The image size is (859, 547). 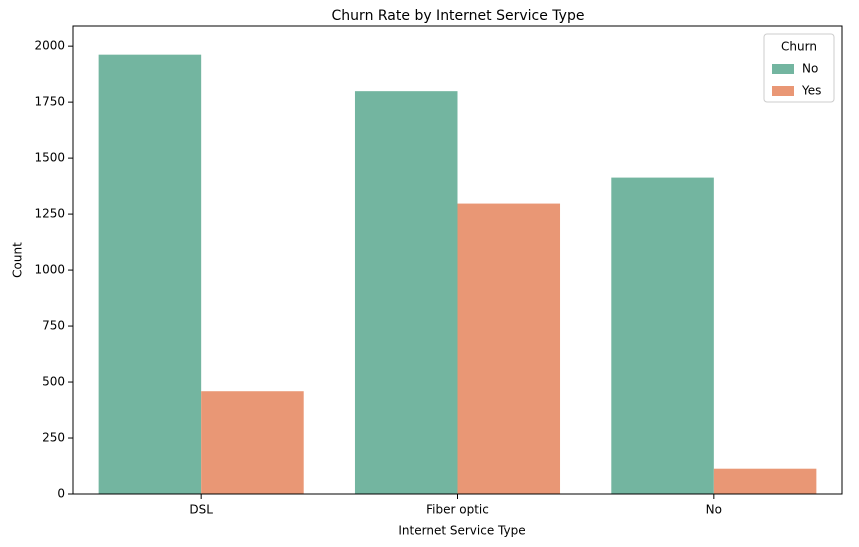 What do you see at coordinates (811, 91) in the screenshot?
I see `legend-label: Yes` at bounding box center [811, 91].